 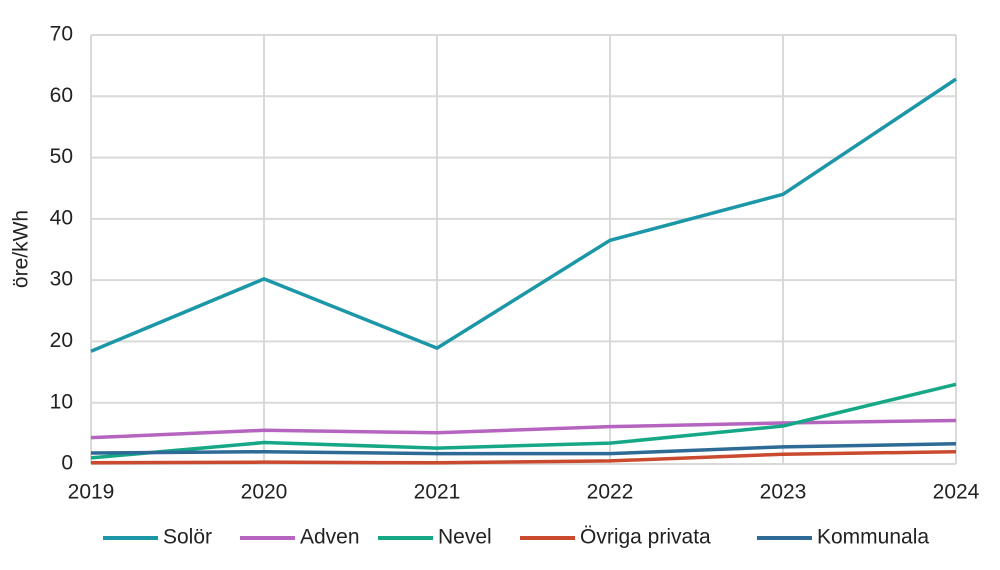 What do you see at coordinates (783, 492) in the screenshot?
I see `x-tick-label: 2023` at bounding box center [783, 492].